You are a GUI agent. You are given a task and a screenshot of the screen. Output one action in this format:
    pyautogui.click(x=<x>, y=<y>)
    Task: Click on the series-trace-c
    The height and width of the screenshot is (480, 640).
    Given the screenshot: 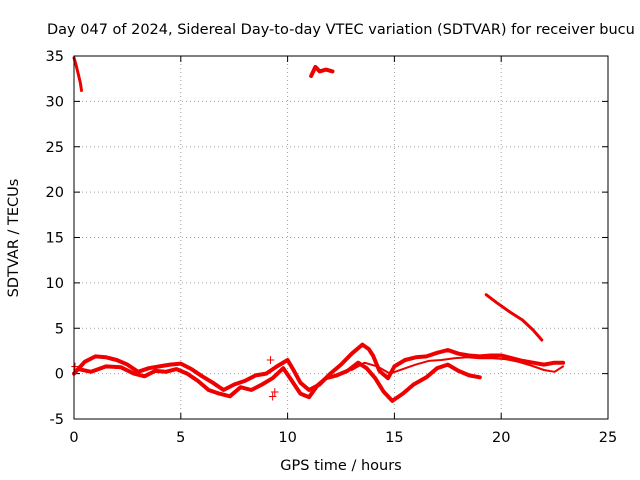 What is the action you would take?
    pyautogui.click(x=457, y=365)
    